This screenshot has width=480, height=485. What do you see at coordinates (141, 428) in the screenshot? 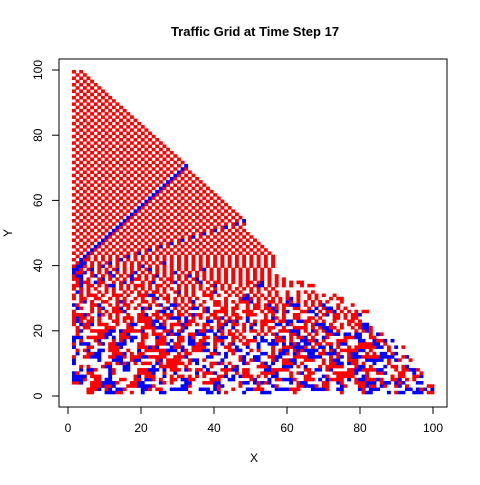
I see `x-tick-label: 20` at bounding box center [141, 428].